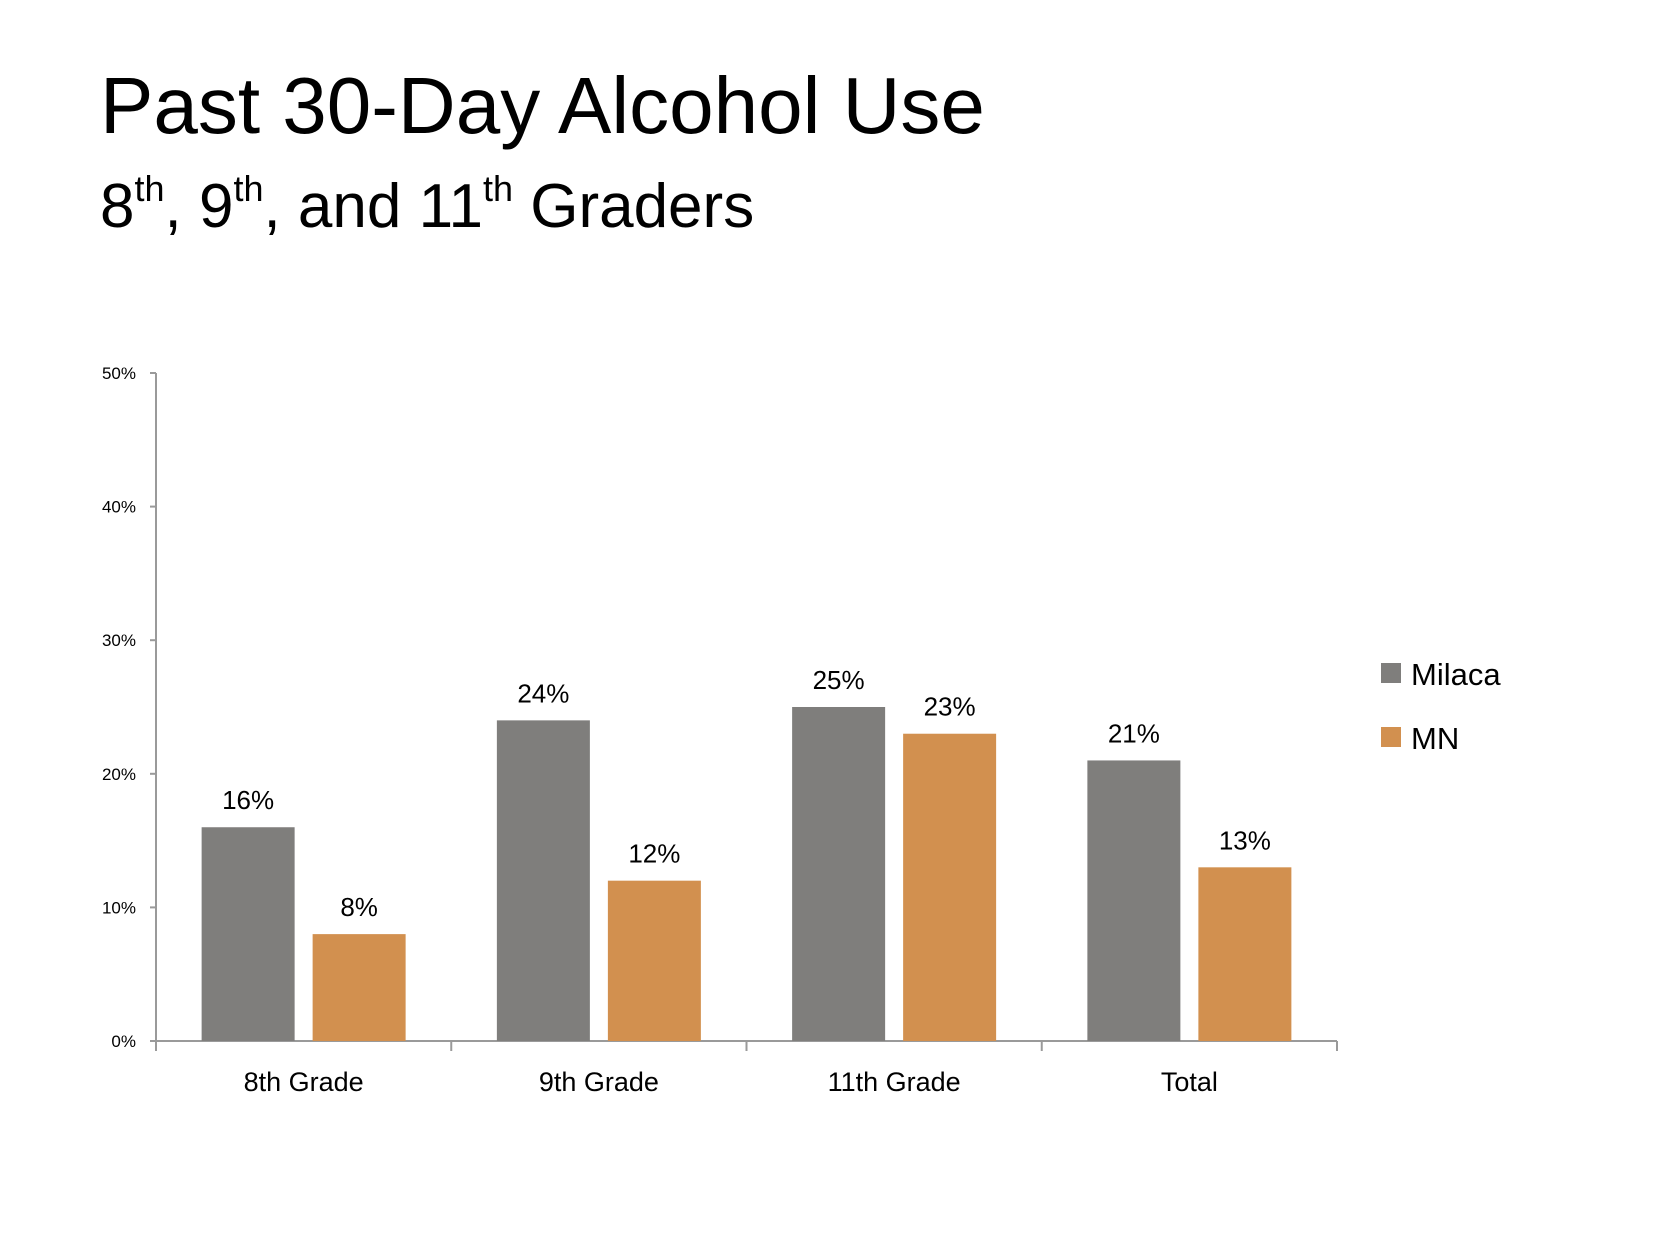 The width and height of the screenshot is (1662, 1247). I want to click on y-tick-label: 10%, so click(119, 907).